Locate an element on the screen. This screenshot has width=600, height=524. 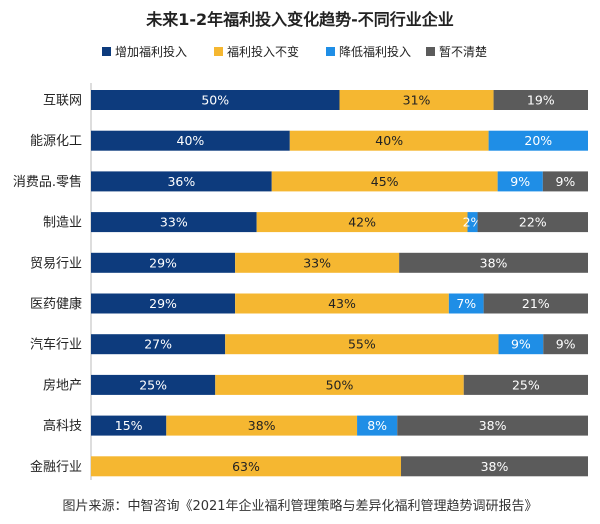
data-label: 22% is located at coordinates (533, 222).